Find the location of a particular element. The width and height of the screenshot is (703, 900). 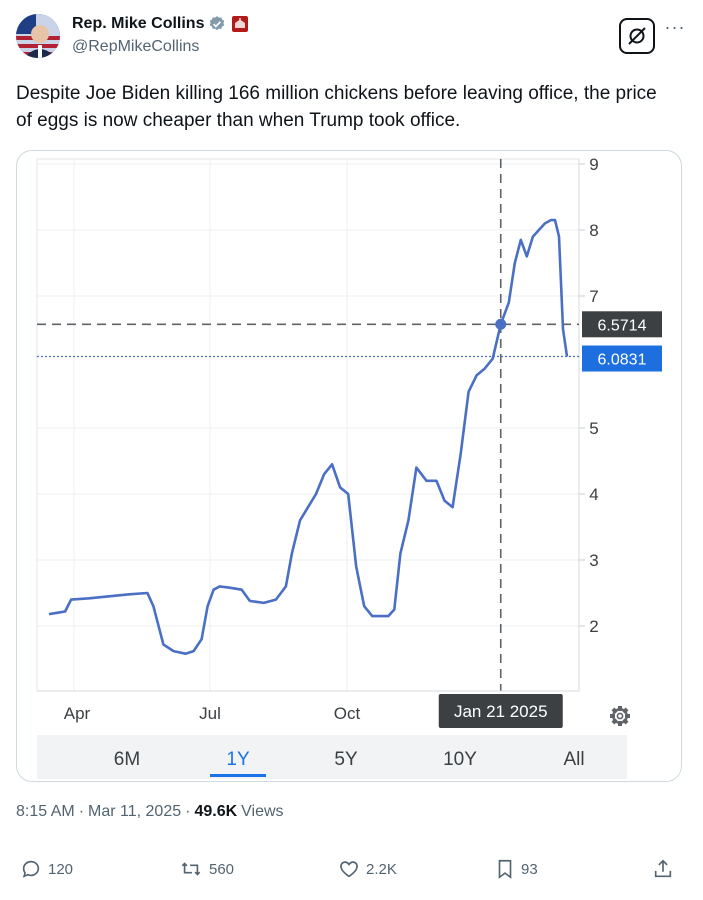

range-tabs-bar is located at coordinates (332, 757).